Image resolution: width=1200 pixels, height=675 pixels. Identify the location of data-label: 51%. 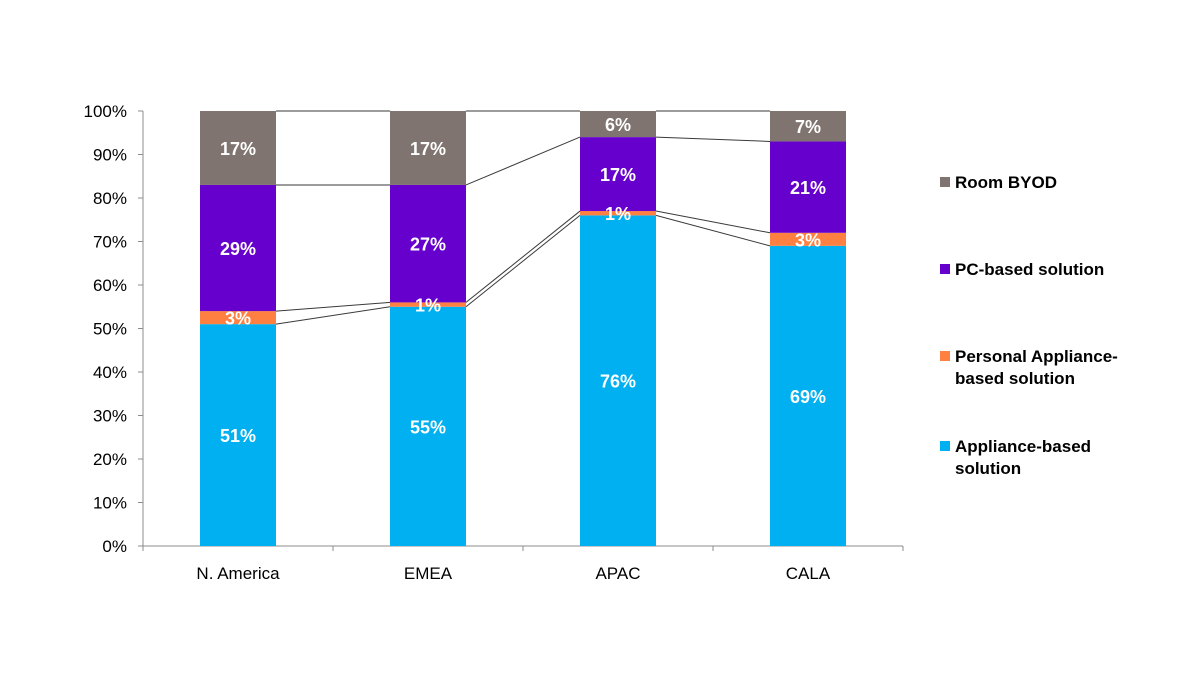
(238, 436).